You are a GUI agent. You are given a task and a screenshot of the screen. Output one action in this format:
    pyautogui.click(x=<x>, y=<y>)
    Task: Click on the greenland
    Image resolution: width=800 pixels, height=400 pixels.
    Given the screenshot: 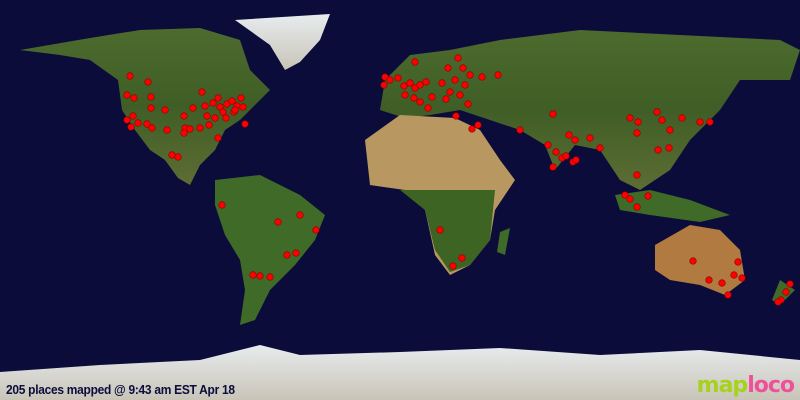 What is the action you would take?
    pyautogui.click(x=282, y=42)
    